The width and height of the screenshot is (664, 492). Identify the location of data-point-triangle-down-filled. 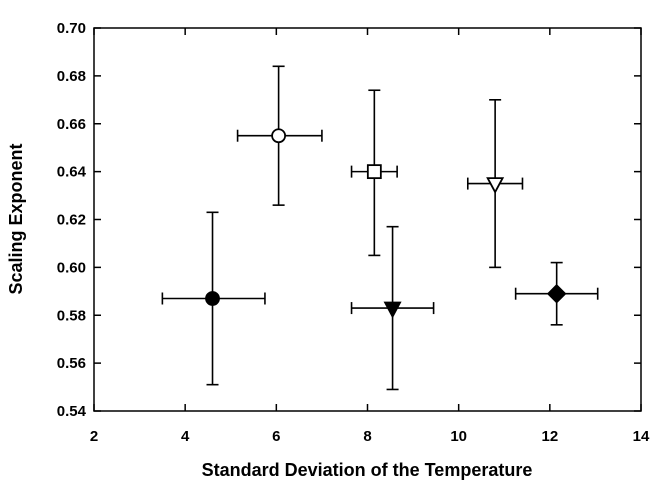
(392, 308).